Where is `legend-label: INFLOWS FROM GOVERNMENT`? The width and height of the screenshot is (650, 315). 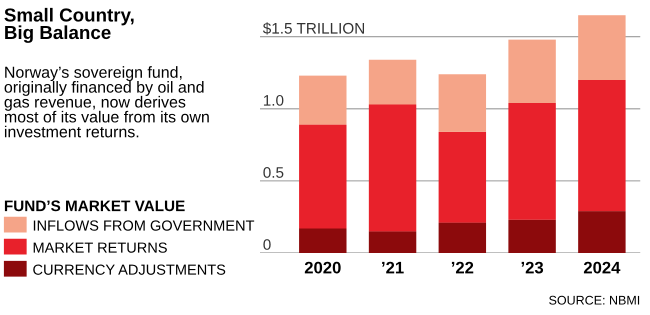 legend-label: INFLOWS FROM GOVERNMENT is located at coordinates (144, 225).